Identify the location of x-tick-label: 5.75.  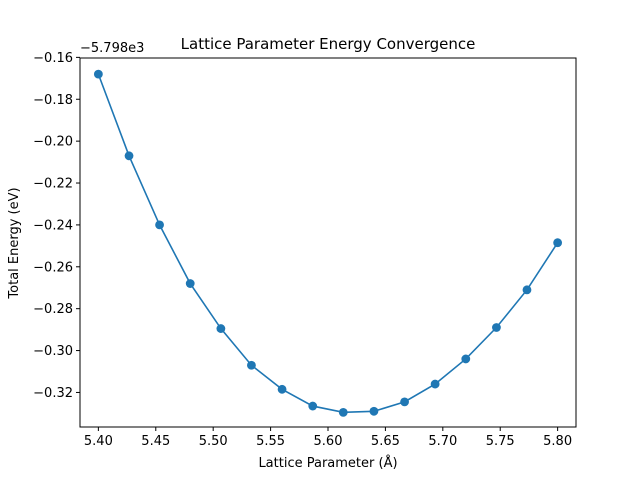
(500, 441).